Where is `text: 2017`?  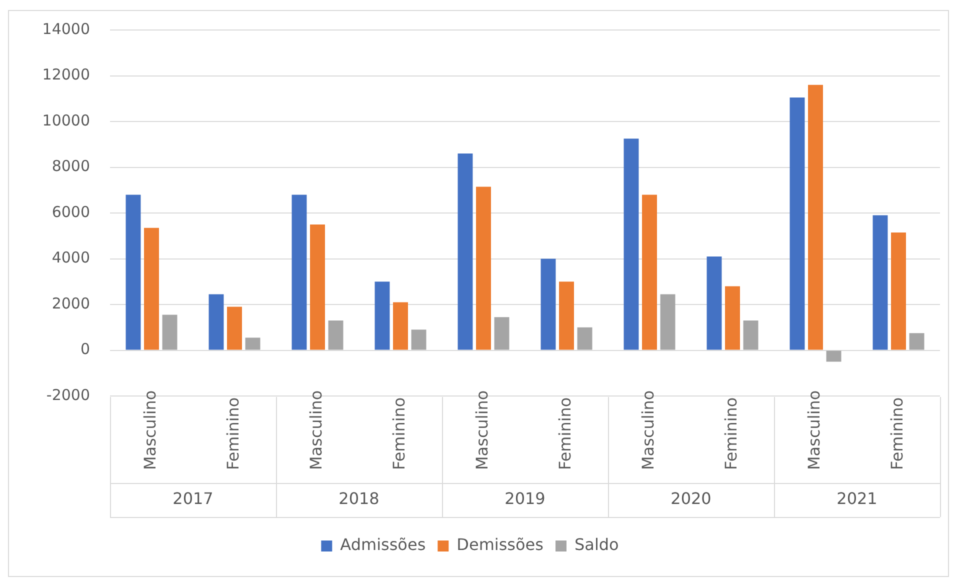 text: 2017 is located at coordinates (193, 498).